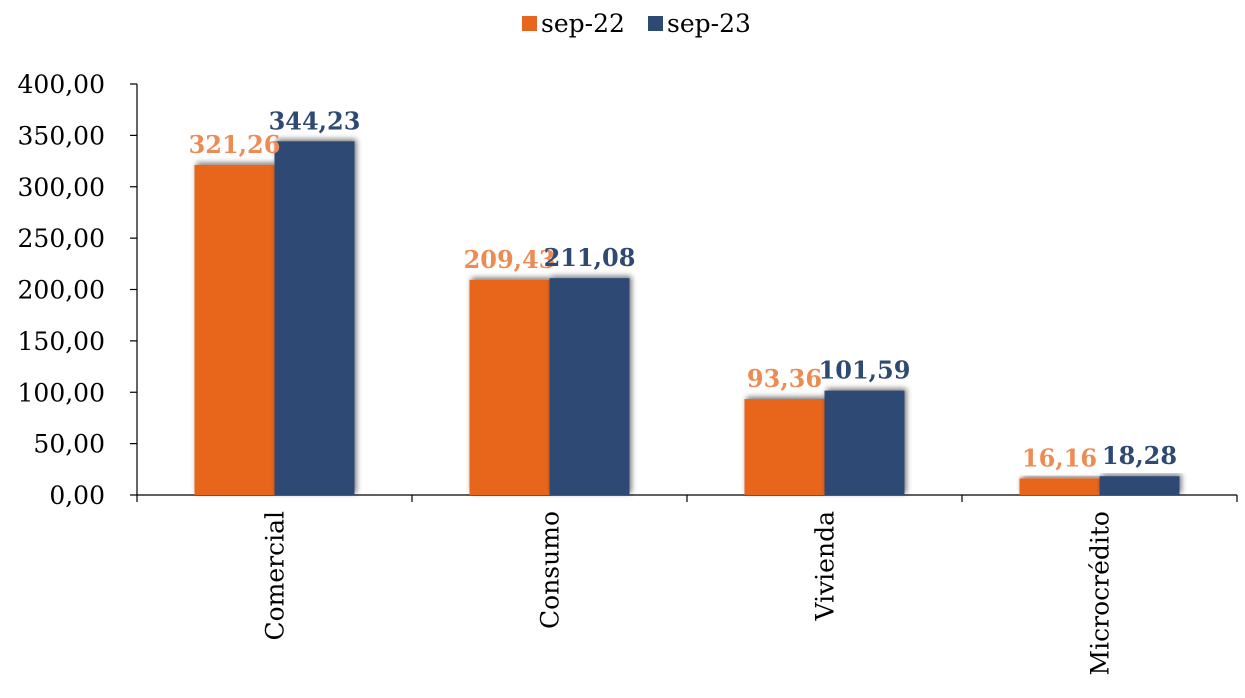  Describe the element at coordinates (235, 144) in the screenshot. I see `data-label: 321,26` at that location.